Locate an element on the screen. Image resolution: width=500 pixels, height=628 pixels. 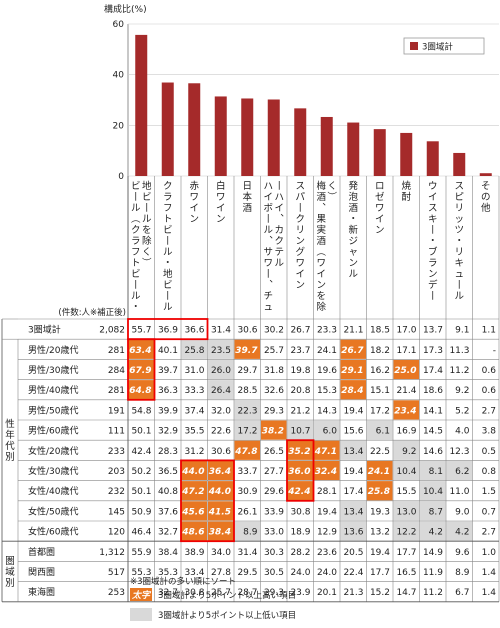
cell-value: 37.6 is located at coordinates (168, 512).